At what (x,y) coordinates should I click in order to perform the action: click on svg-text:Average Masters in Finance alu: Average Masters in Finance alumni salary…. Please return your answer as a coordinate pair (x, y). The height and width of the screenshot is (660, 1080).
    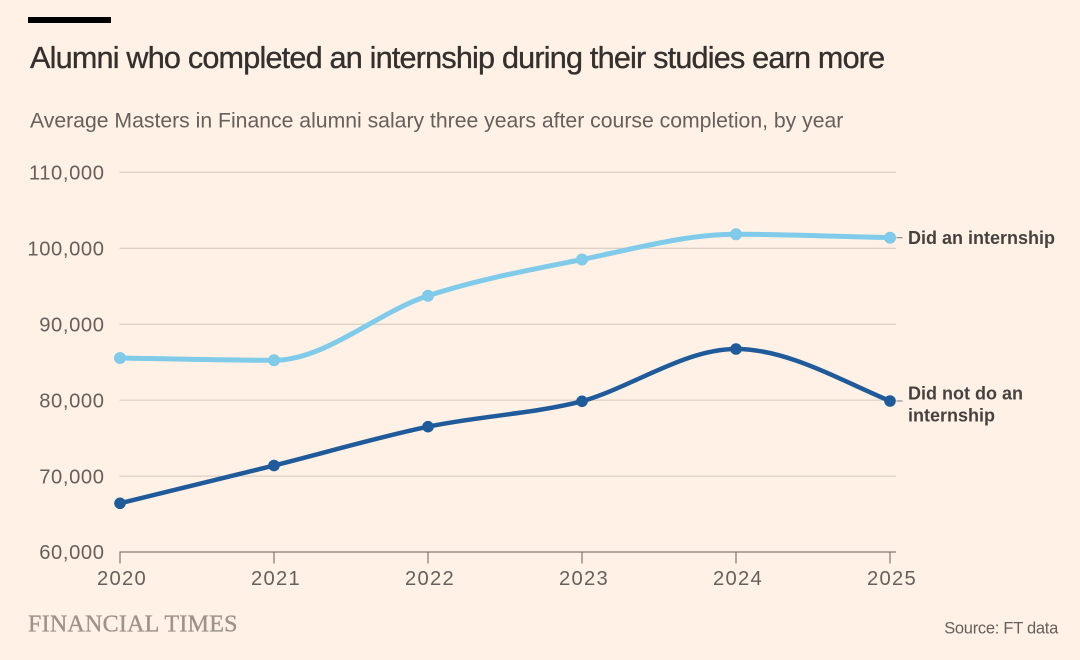
    Looking at the image, I should click on (436, 121).